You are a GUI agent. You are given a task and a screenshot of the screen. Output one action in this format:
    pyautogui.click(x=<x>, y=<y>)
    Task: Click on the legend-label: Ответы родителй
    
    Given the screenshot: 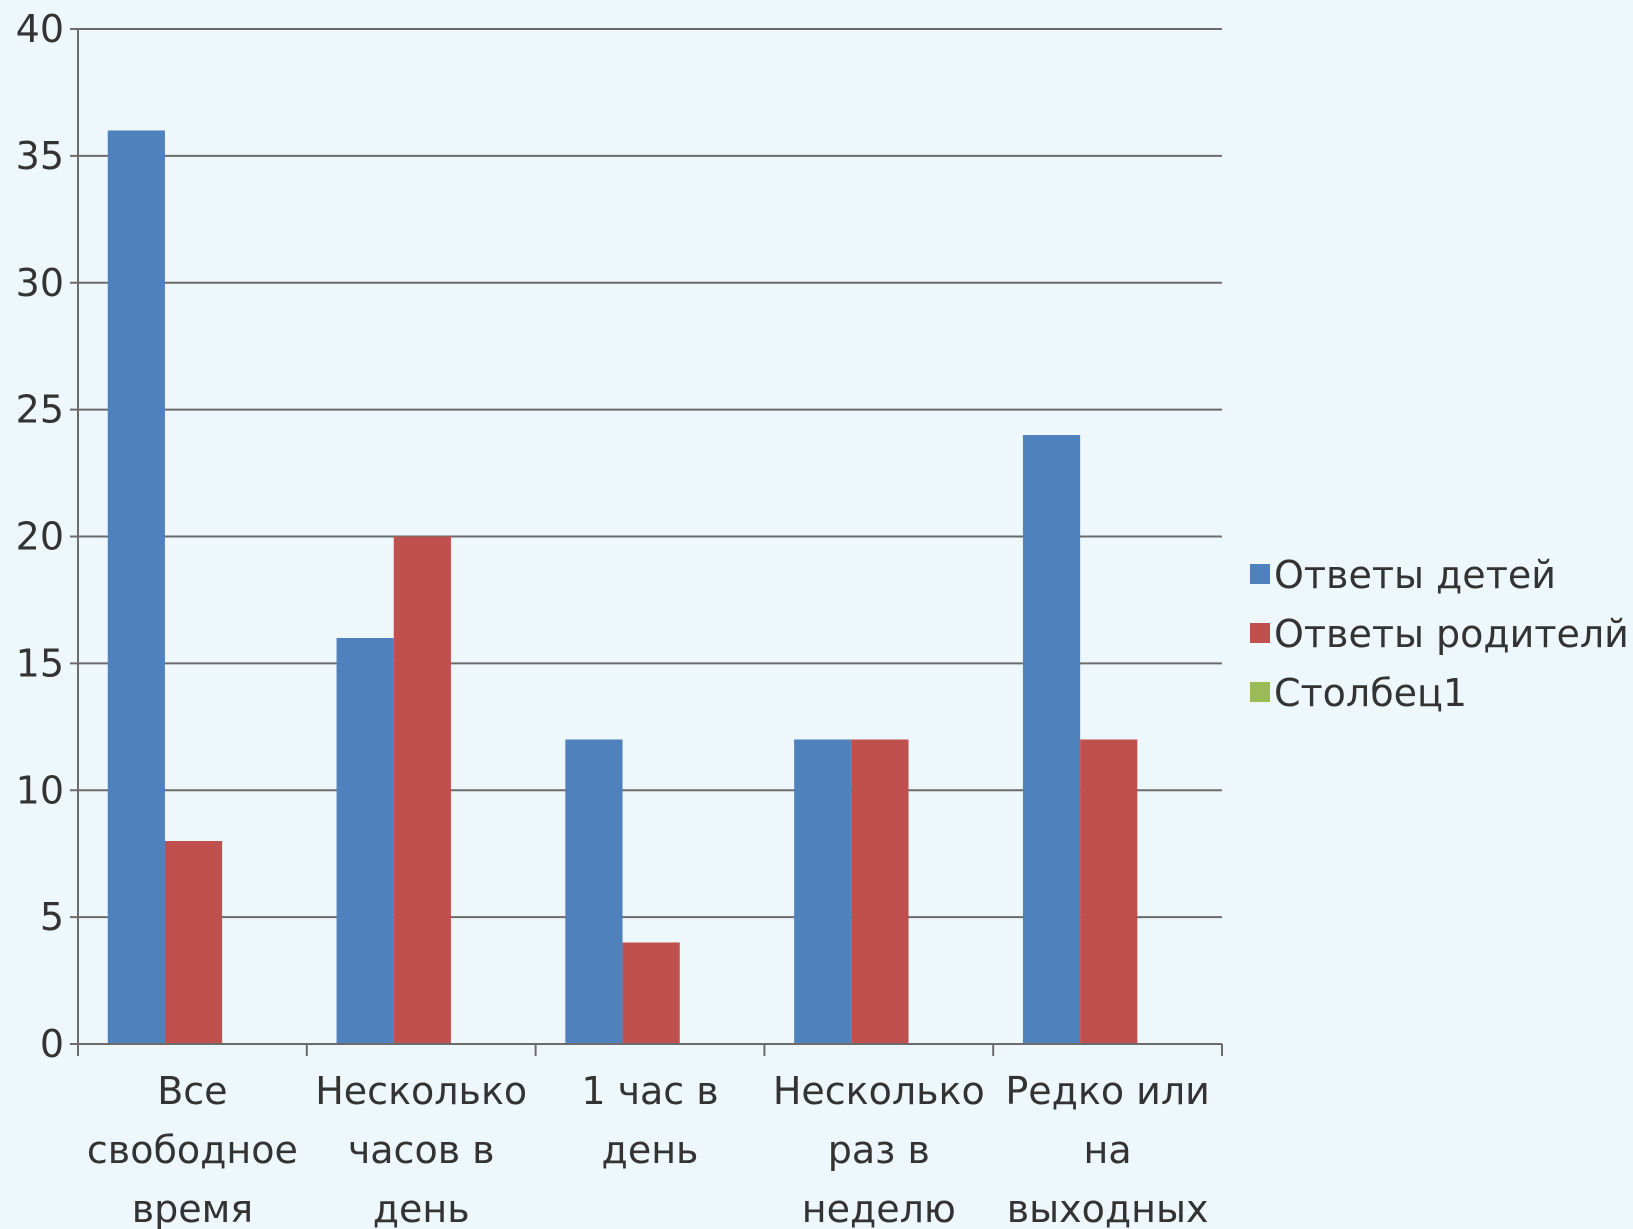 What is the action you would take?
    pyautogui.click(x=1451, y=634)
    